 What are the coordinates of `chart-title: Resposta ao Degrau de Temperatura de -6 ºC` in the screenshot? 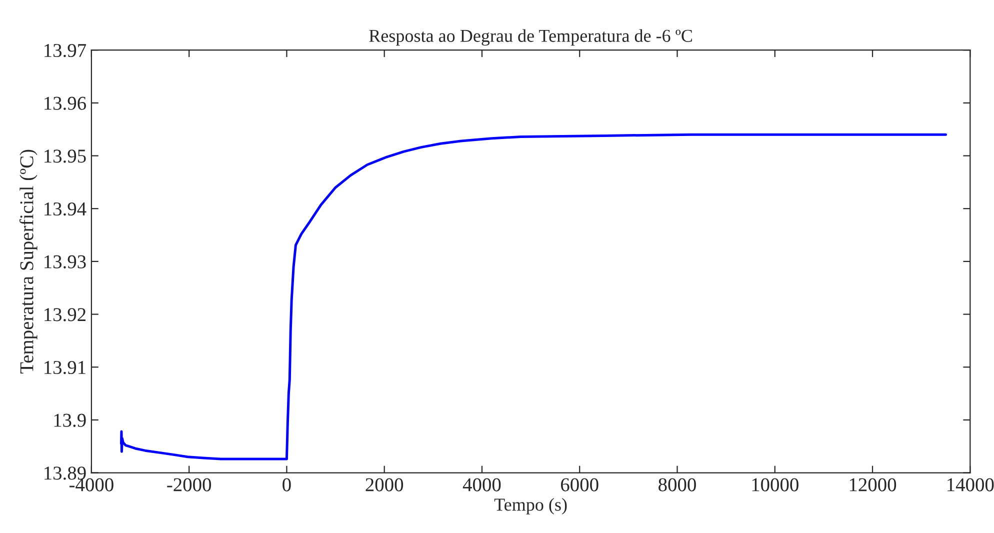 It's located at (530, 37).